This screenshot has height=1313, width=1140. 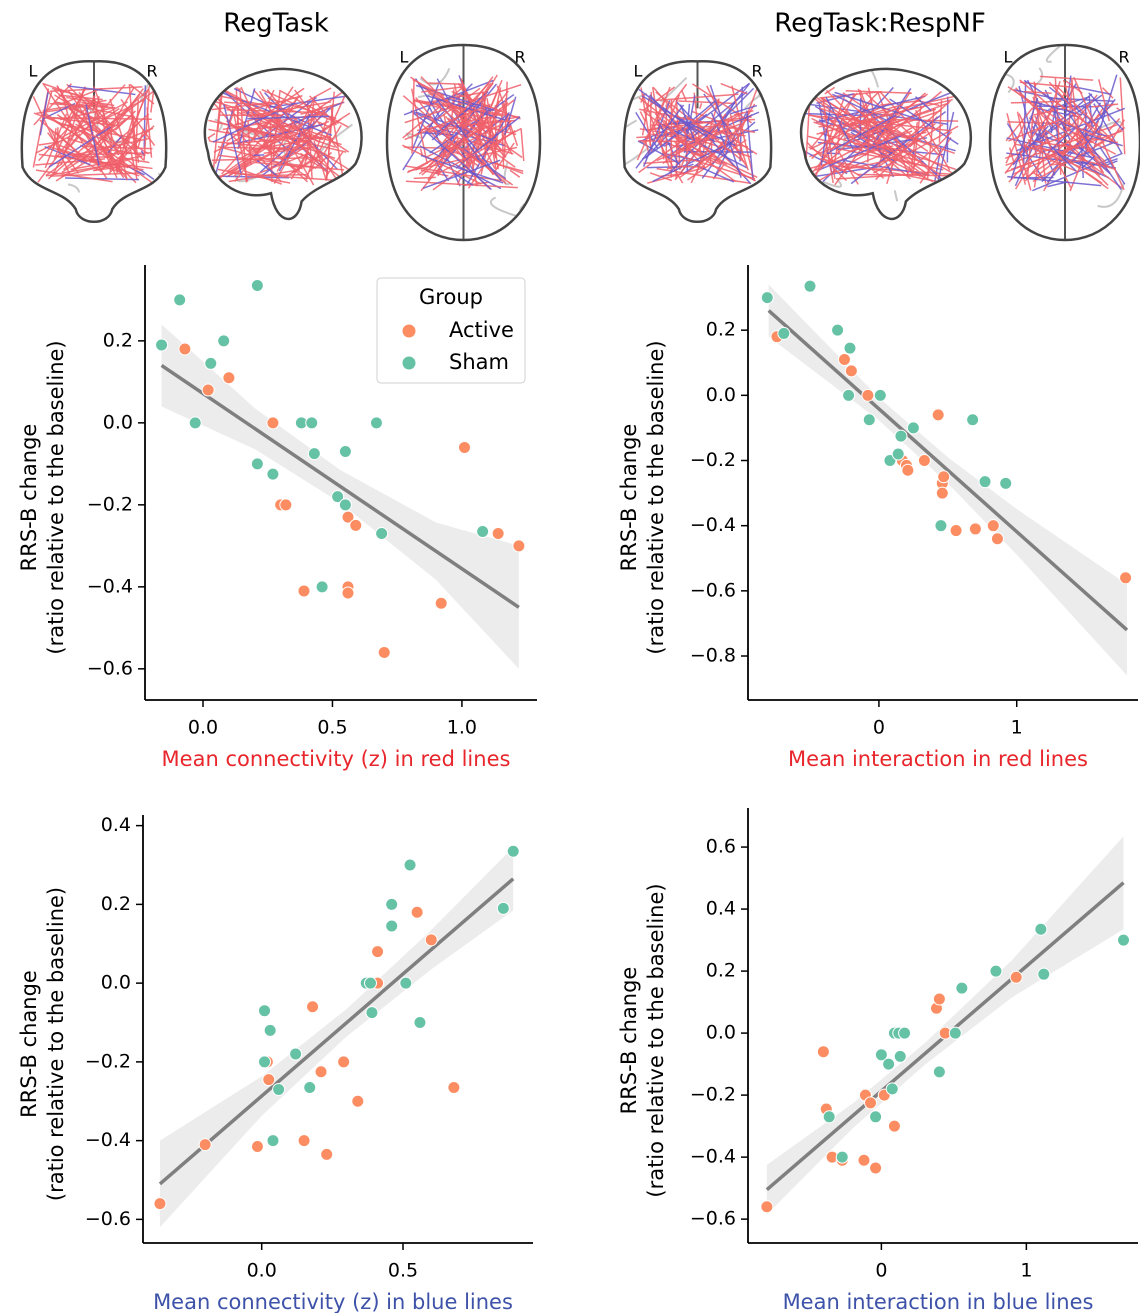 What do you see at coordinates (403, 1271) in the screenshot?
I see `x-tick-label: 0.5` at bounding box center [403, 1271].